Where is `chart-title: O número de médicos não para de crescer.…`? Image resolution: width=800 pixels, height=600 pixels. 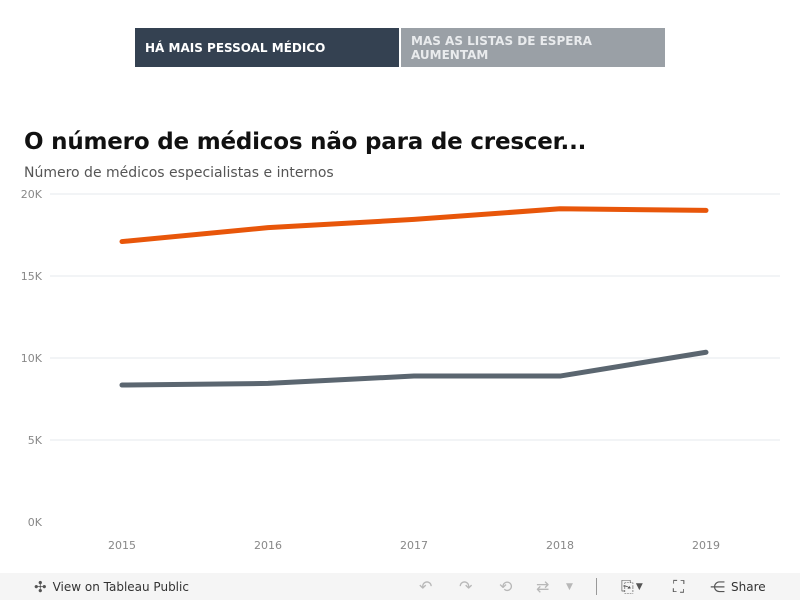
chart-title: O número de médicos não para de crescer.… is located at coordinates (305, 142).